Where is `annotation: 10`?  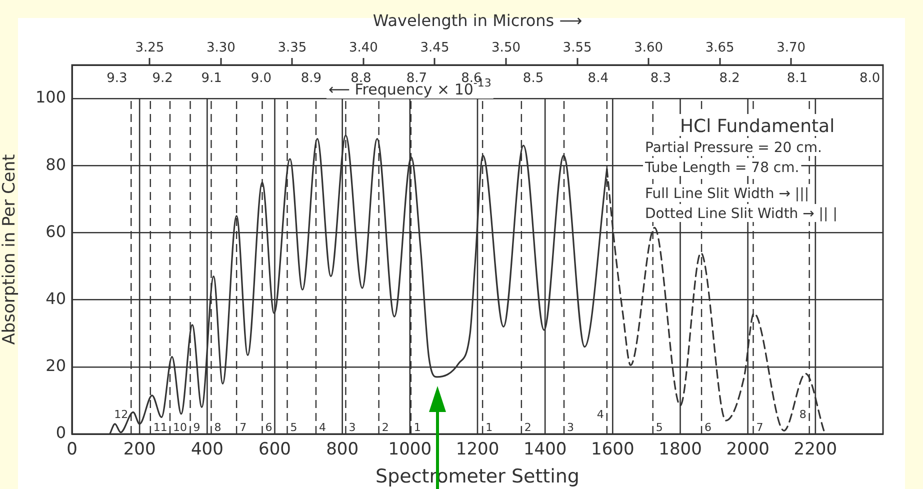 annotation: 10 is located at coordinates (179, 427).